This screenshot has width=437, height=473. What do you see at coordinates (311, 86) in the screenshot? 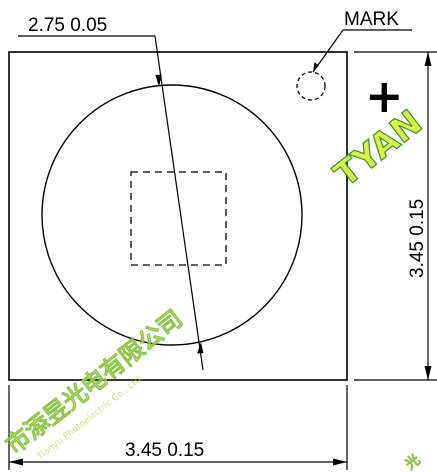
I see `mark-circle` at bounding box center [311, 86].